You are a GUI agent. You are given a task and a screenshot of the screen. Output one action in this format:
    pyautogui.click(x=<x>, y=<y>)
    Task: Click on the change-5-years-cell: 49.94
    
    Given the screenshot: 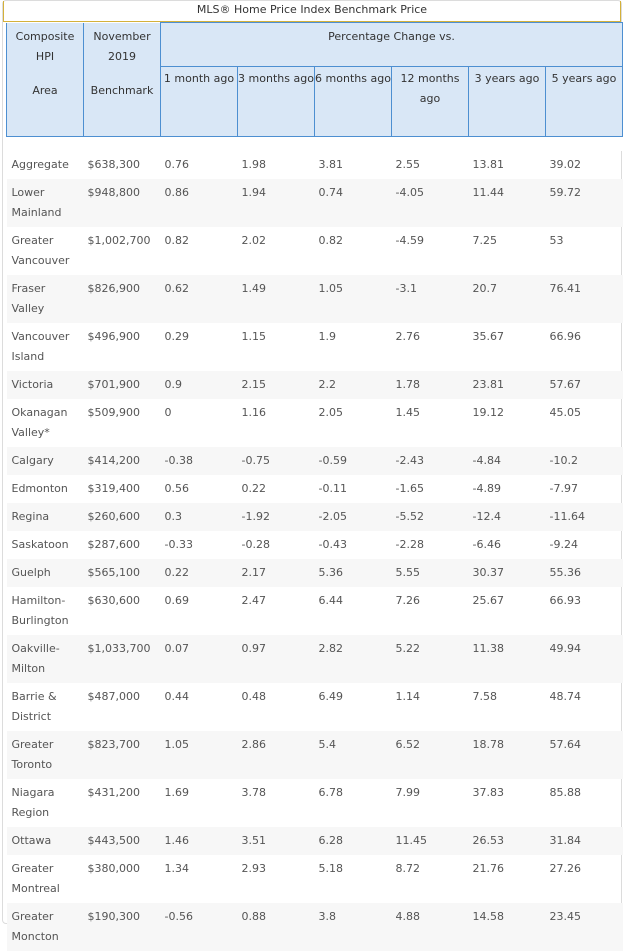 What is the action you would take?
    pyautogui.click(x=584, y=659)
    